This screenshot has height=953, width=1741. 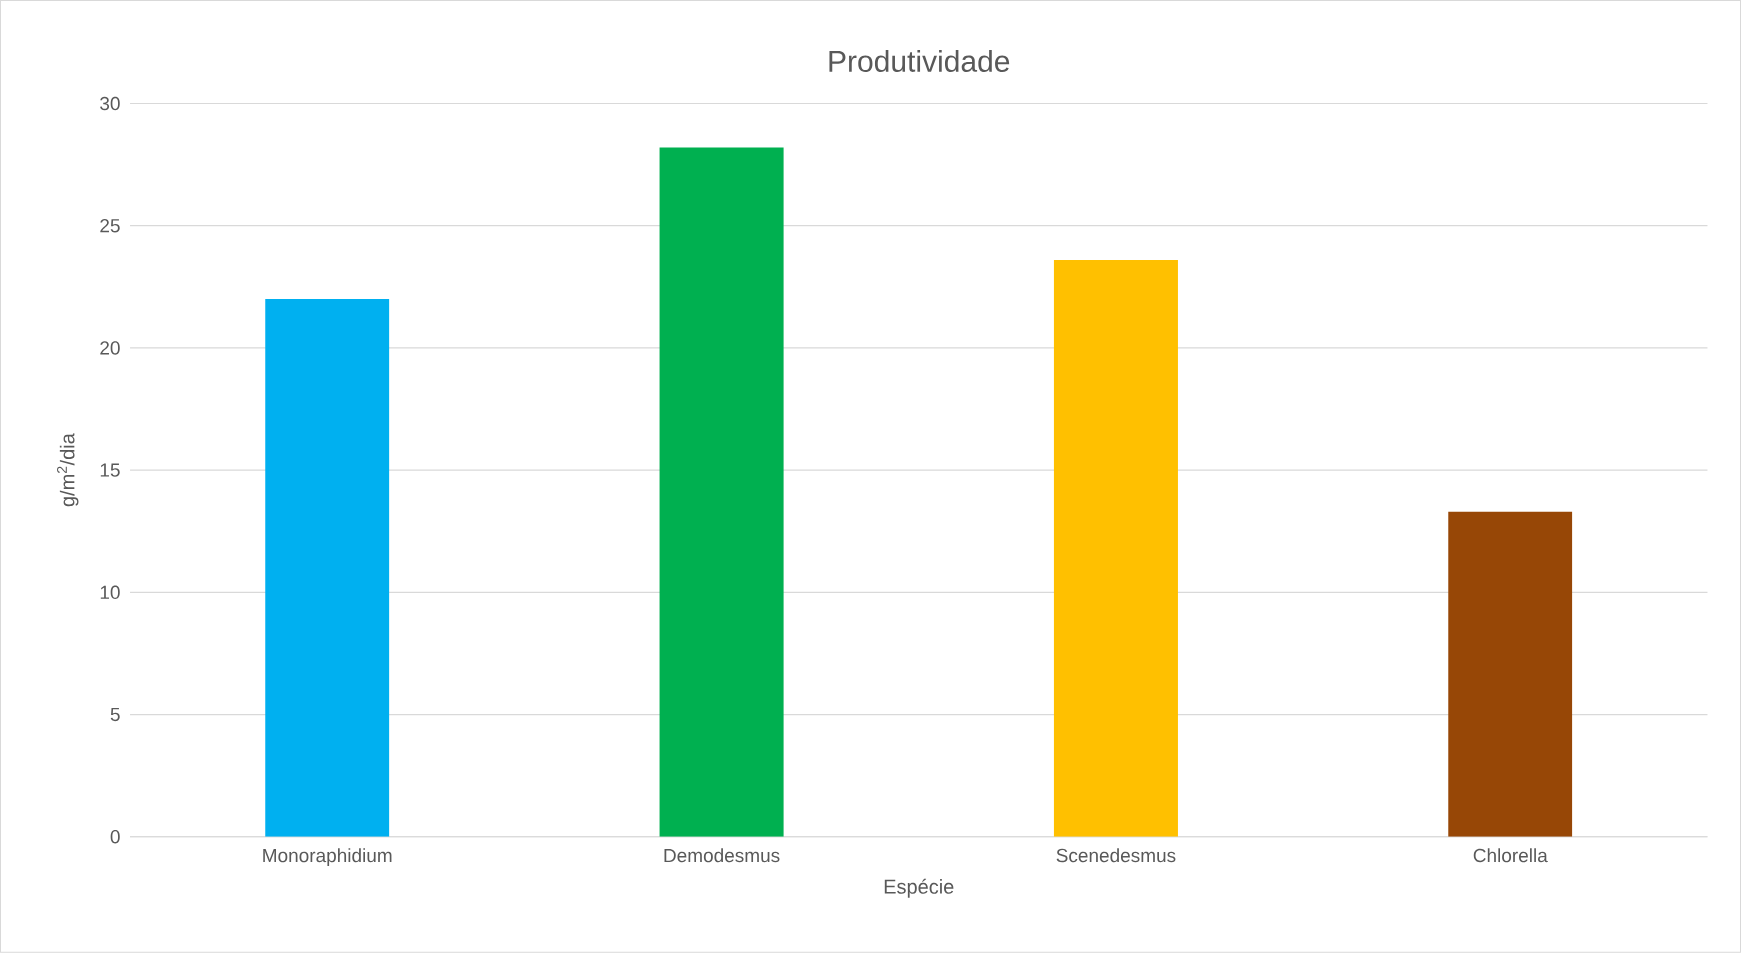 I want to click on y-tick-label: 5, so click(x=115, y=715).